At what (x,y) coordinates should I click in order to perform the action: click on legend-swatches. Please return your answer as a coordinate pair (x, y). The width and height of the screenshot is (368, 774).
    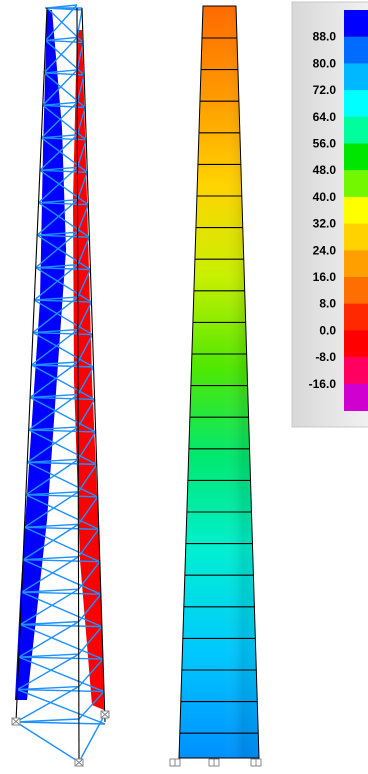
    Looking at the image, I should click on (356, 210).